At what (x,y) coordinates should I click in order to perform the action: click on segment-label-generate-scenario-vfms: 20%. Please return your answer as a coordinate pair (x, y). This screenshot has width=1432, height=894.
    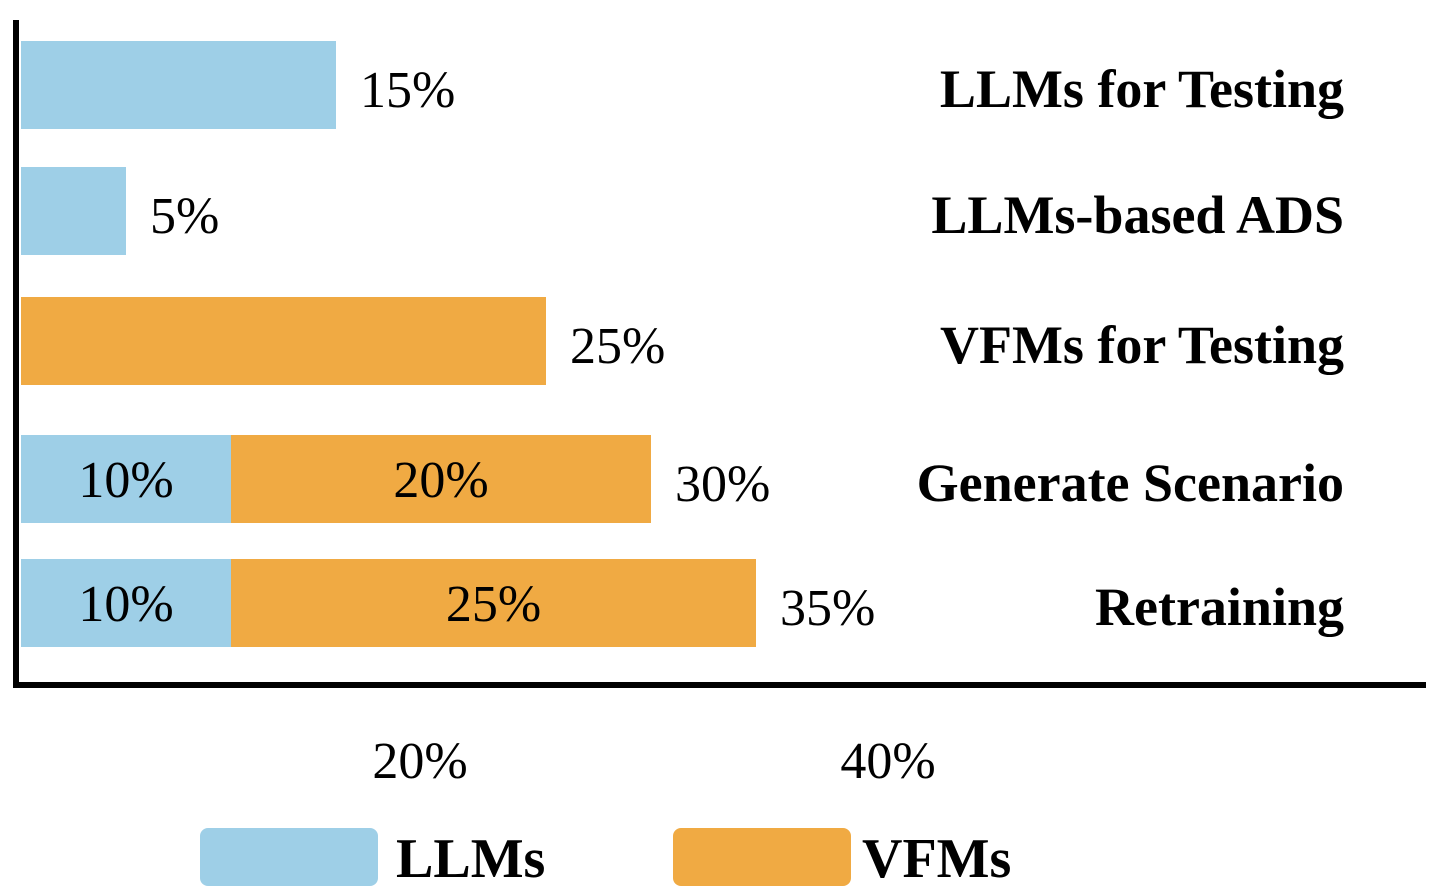
    Looking at the image, I should click on (440, 480).